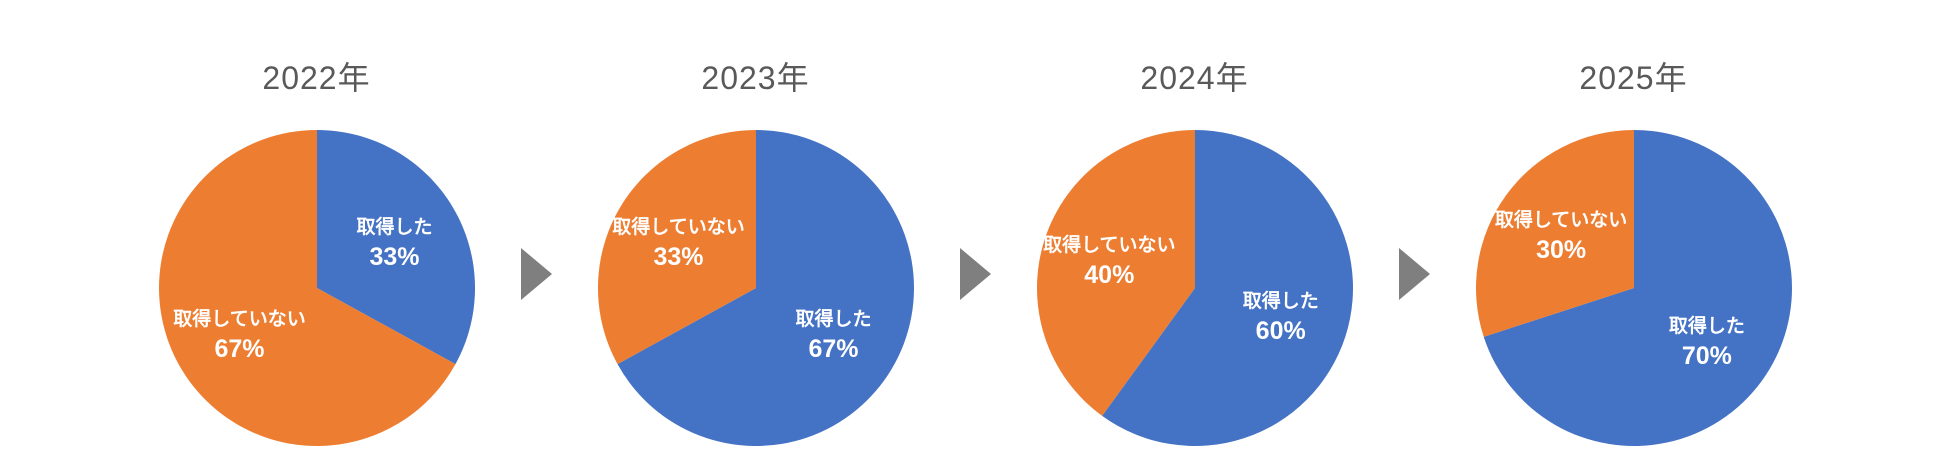 Image resolution: width=1950 pixels, height=476 pixels. What do you see at coordinates (755, 78) in the screenshot?
I see `chart-title: 2023年` at bounding box center [755, 78].